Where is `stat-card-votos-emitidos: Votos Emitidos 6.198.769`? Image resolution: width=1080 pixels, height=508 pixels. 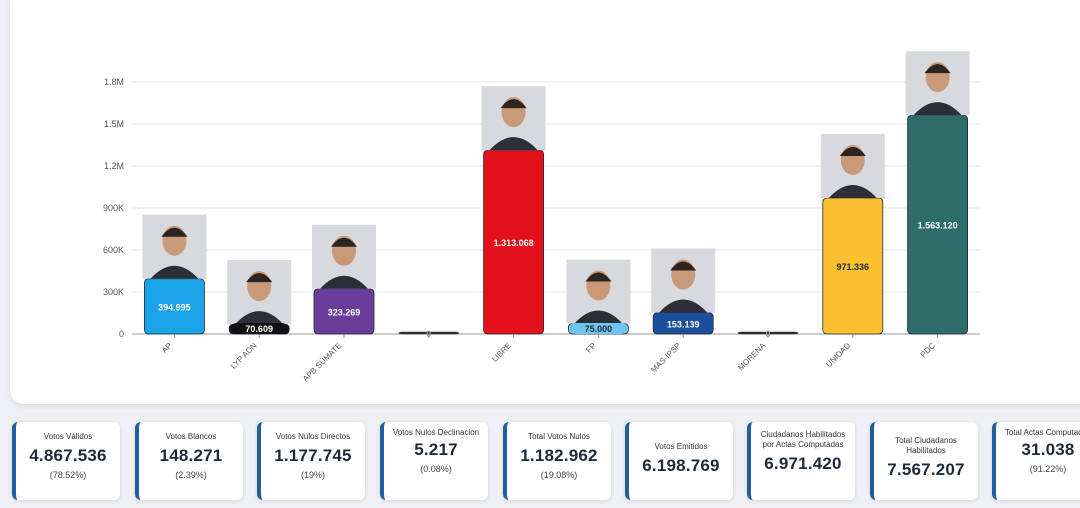 stat-card-votos-emitidos: Votos Emitidos 6.198.769 is located at coordinates (679, 461).